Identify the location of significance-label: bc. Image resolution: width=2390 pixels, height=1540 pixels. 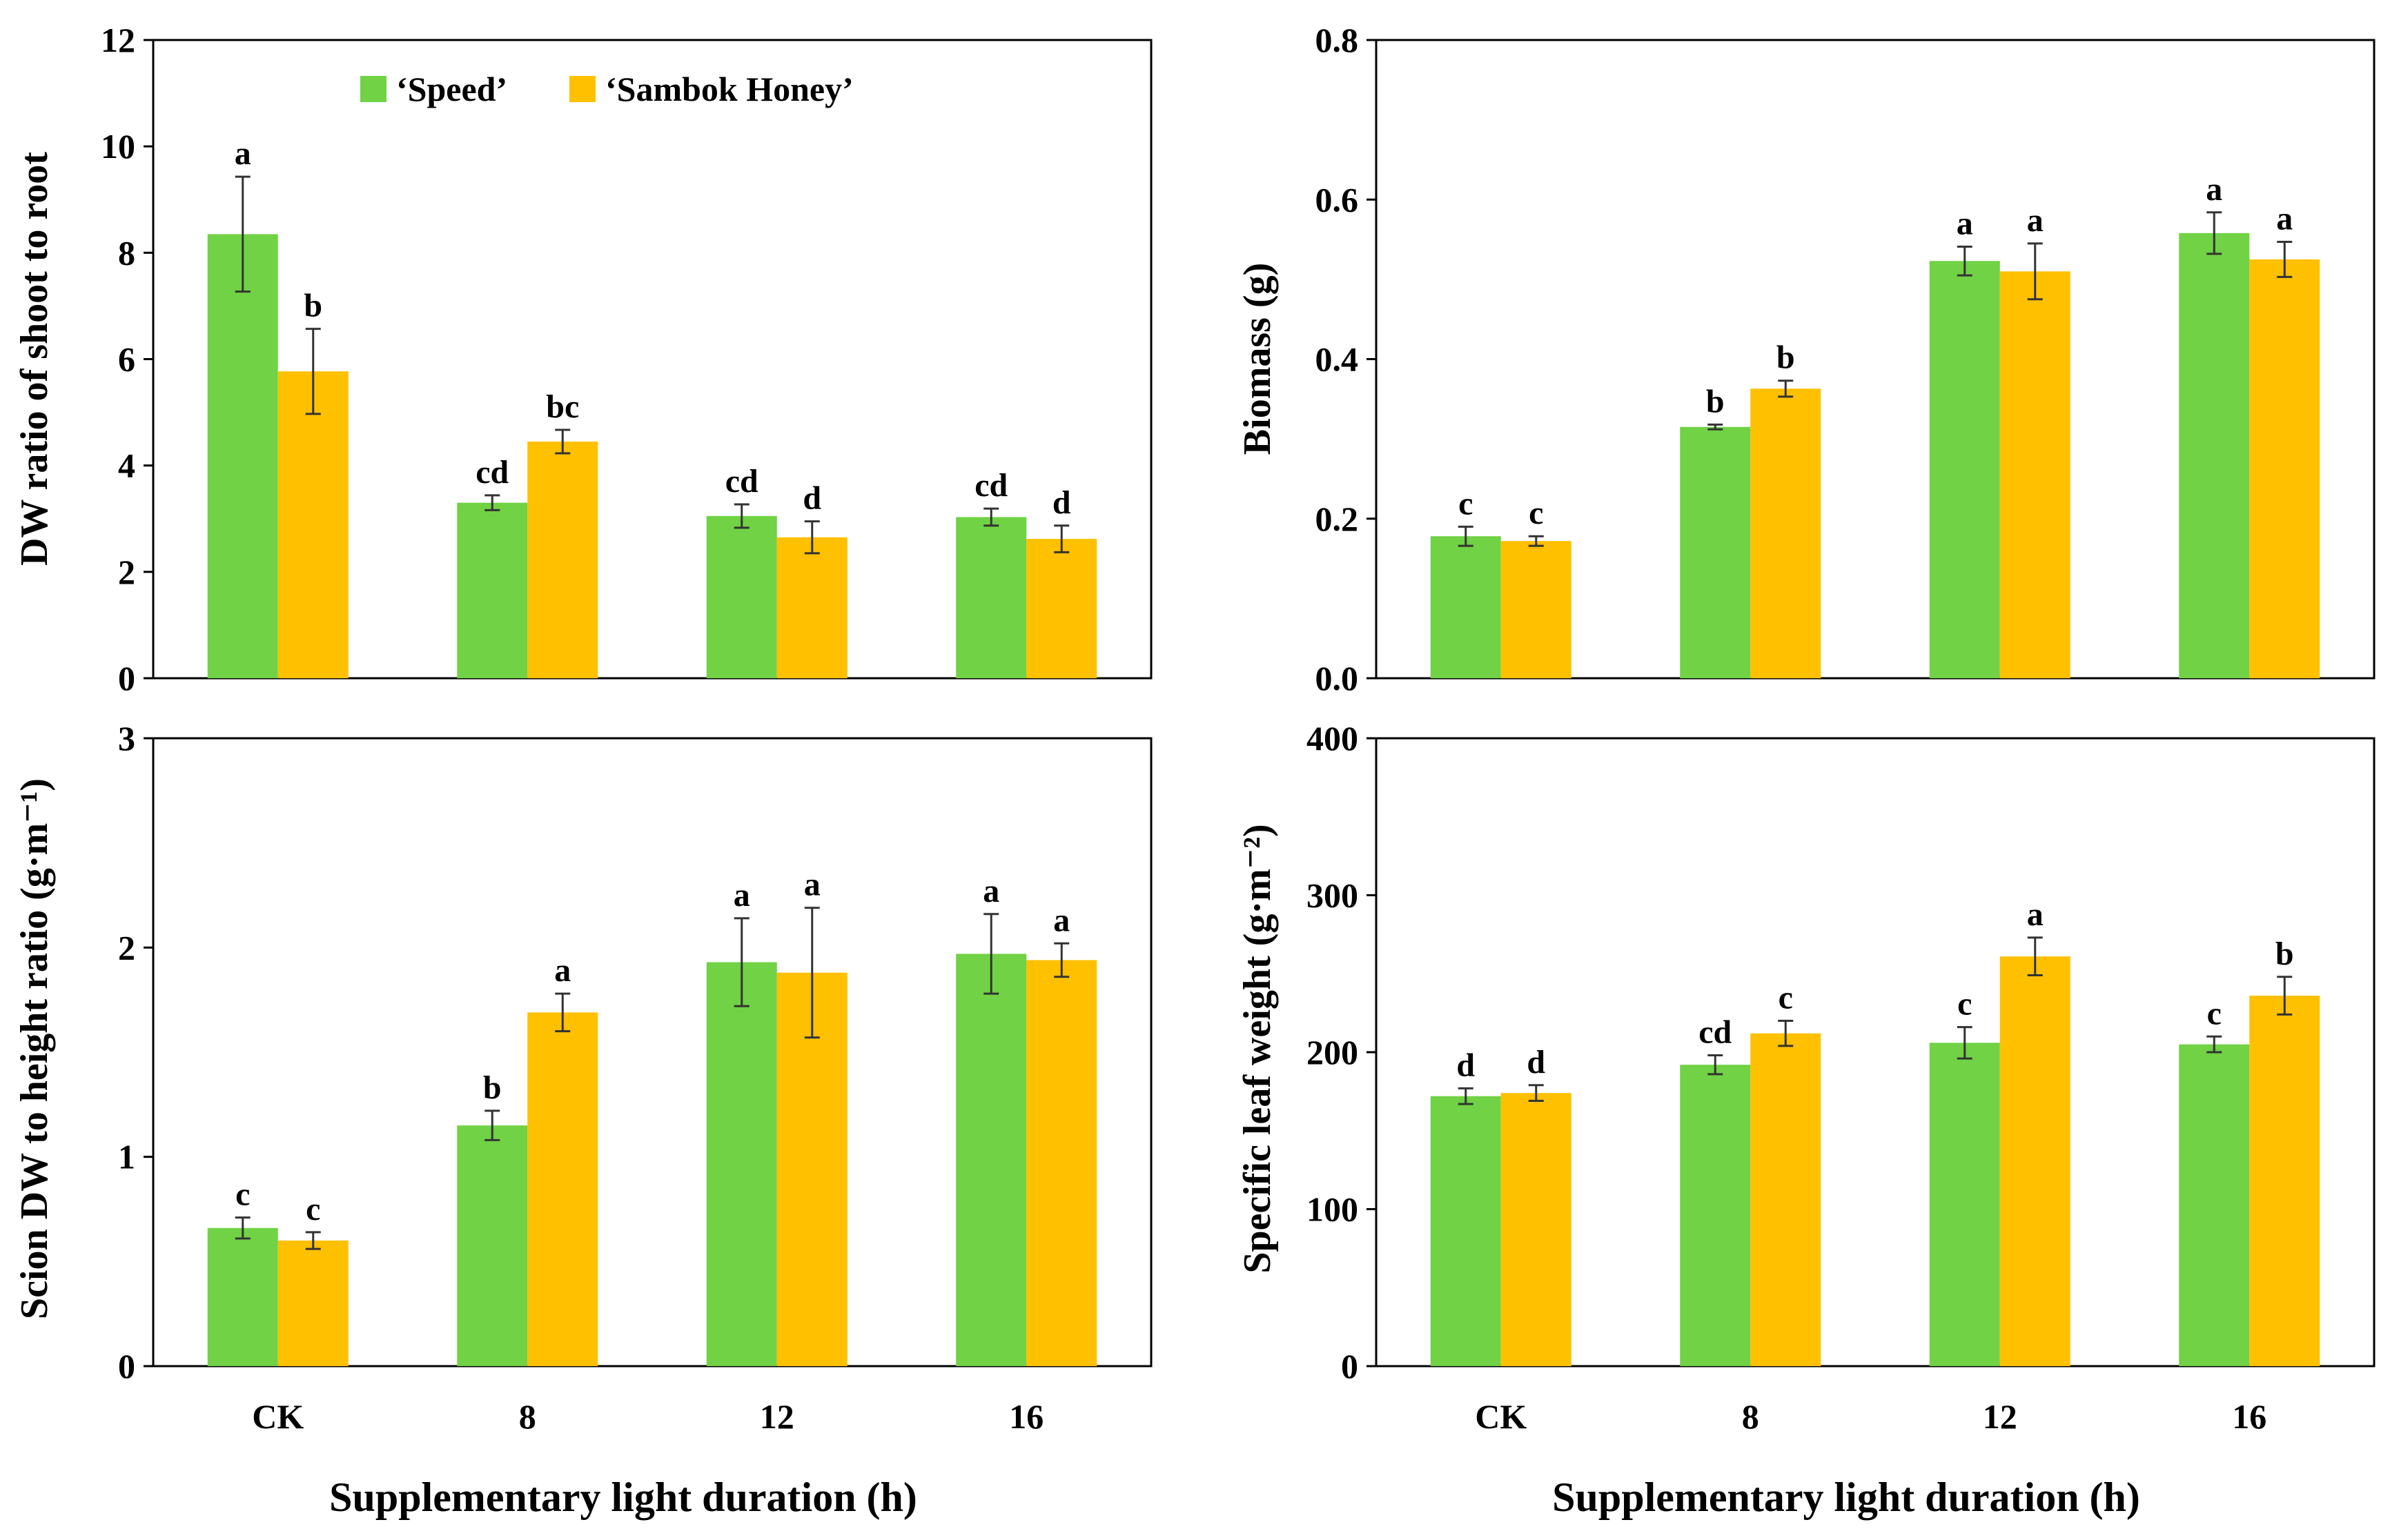
(562, 407).